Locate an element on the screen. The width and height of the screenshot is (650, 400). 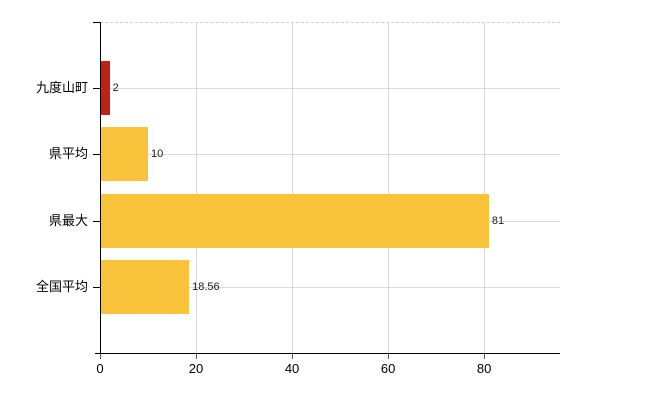
category-label: 九度山町 is located at coordinates (61, 88).